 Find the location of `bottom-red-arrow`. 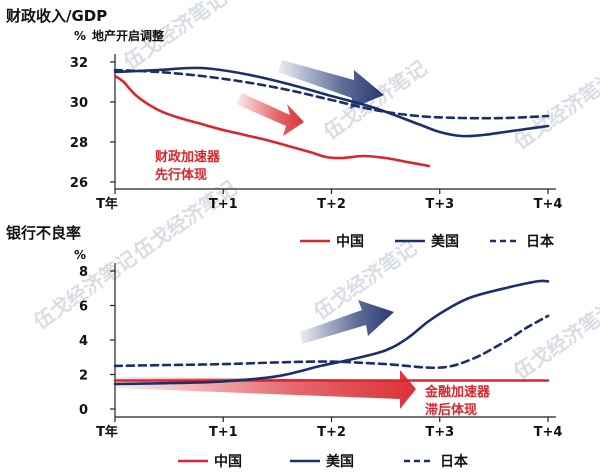

bottom-red-arrow is located at coordinates (265, 389).